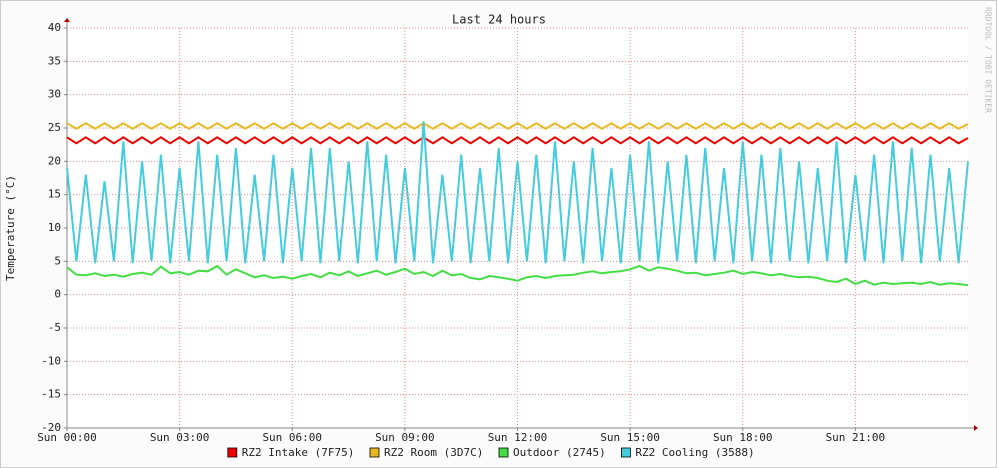 This screenshot has width=997, height=468. Describe the element at coordinates (51, 427) in the screenshot. I see `y-tick-label: -20` at that location.